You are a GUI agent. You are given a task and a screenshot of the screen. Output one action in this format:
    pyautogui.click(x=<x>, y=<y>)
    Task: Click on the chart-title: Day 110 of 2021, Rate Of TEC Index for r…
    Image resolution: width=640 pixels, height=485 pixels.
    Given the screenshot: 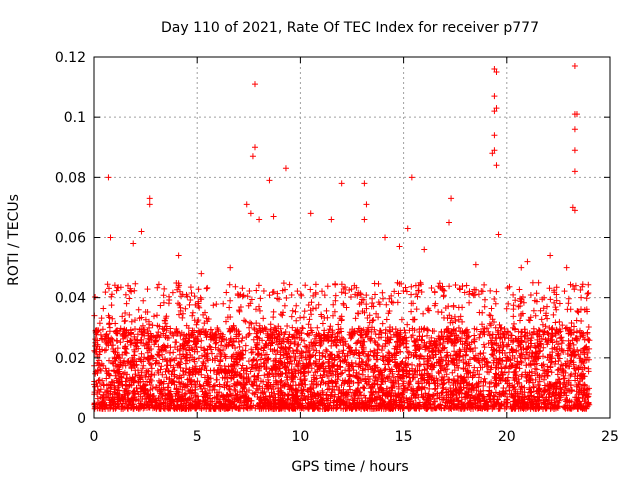 What is the action you would take?
    pyautogui.click(x=350, y=28)
    